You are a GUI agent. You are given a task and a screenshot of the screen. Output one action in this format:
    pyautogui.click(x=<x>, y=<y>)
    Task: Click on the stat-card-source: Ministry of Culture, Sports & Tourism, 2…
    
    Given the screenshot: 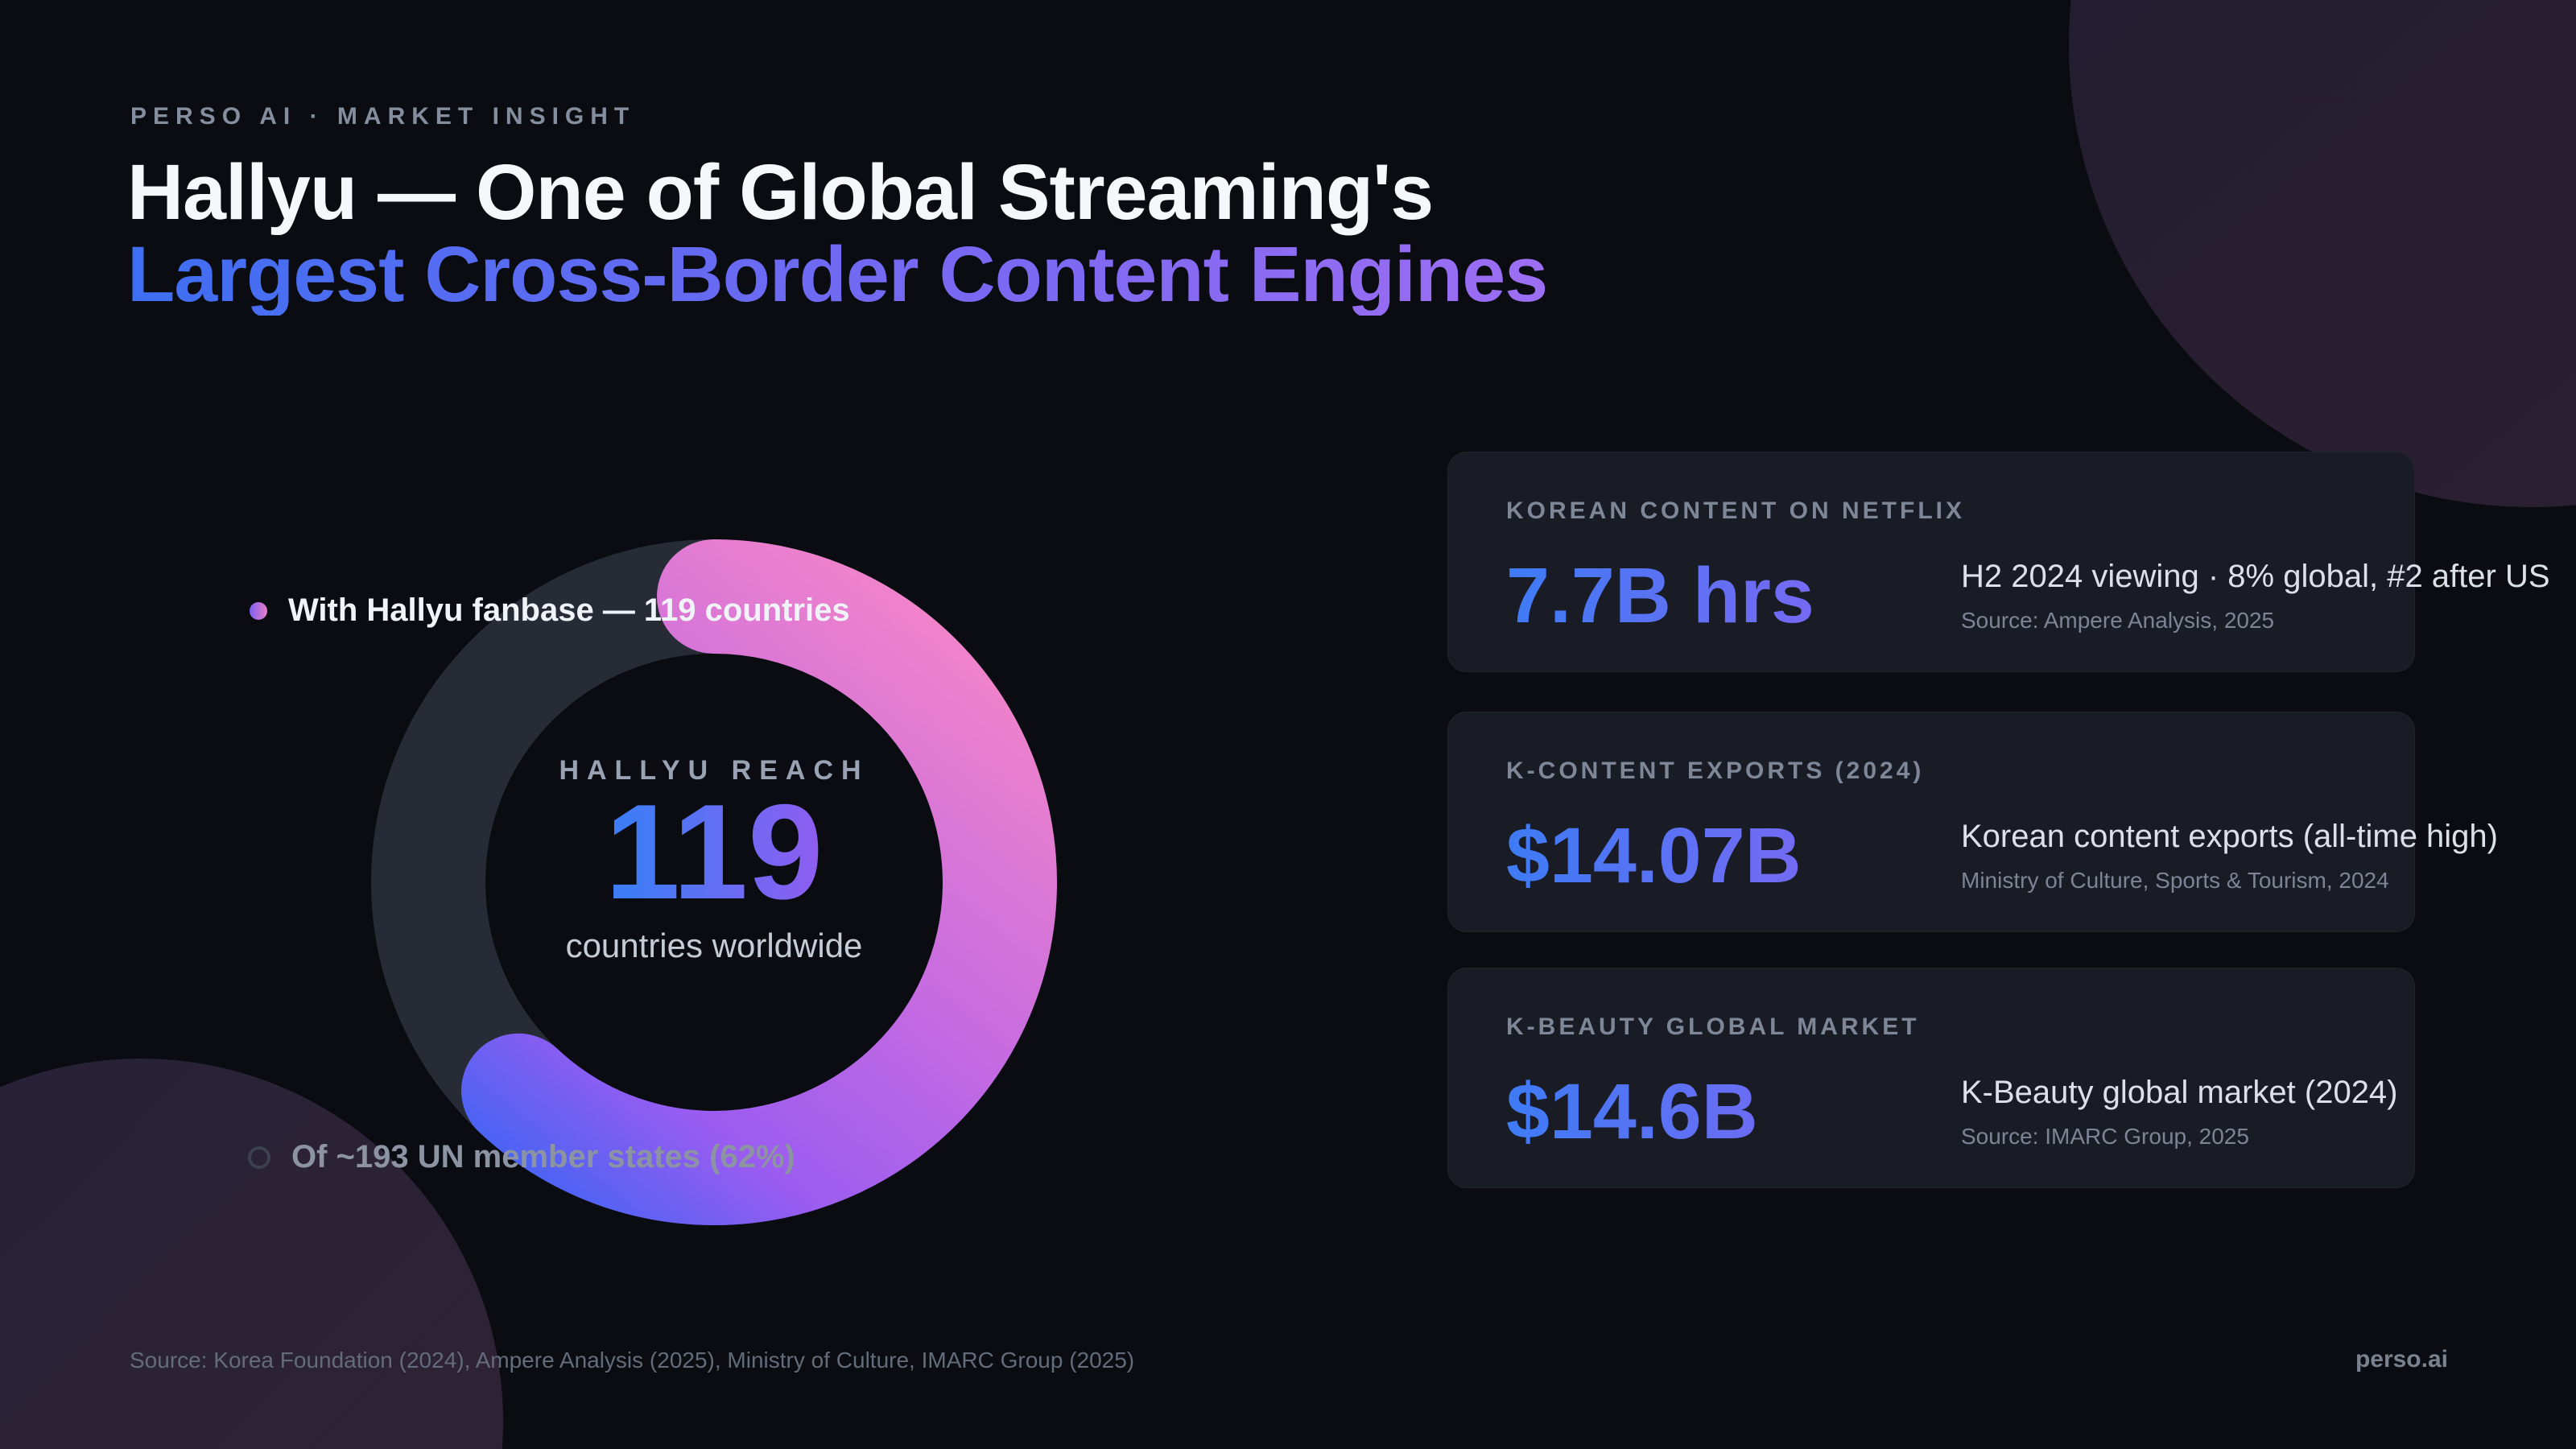 What is the action you would take?
    pyautogui.click(x=2175, y=880)
    